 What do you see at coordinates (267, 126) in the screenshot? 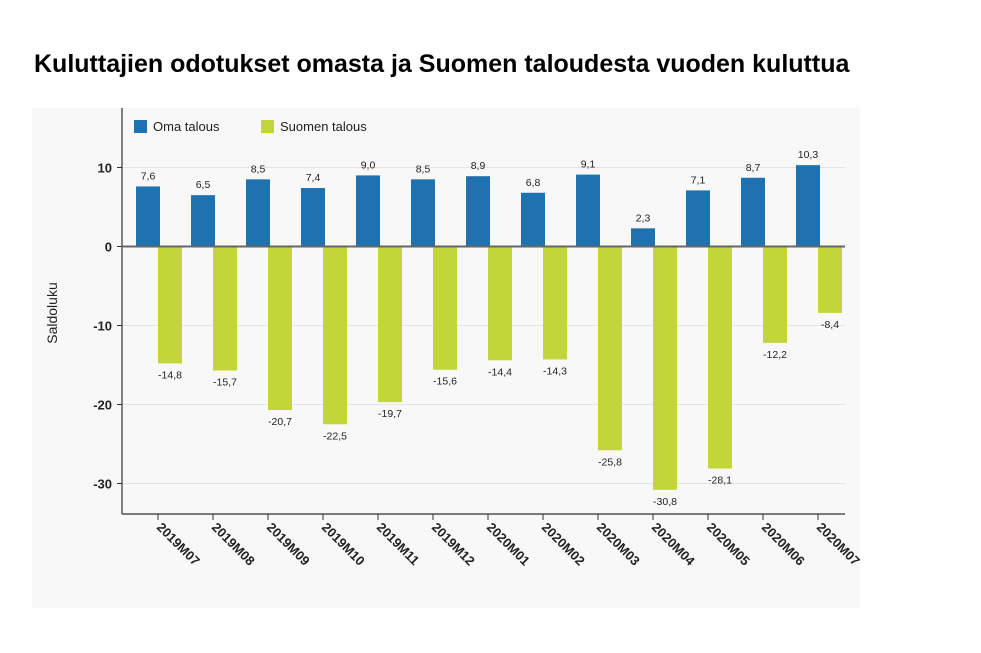
I see `legend-swatch-suomen-talous` at bounding box center [267, 126].